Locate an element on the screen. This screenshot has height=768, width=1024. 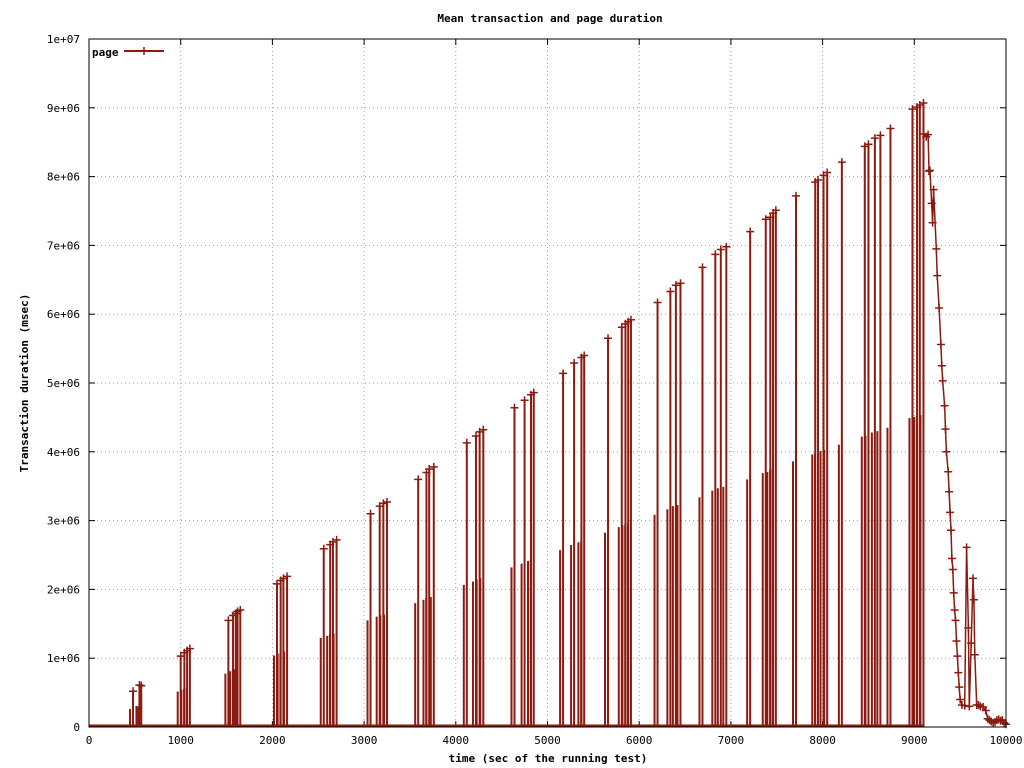
legend-marker-page is located at coordinates (144, 51).